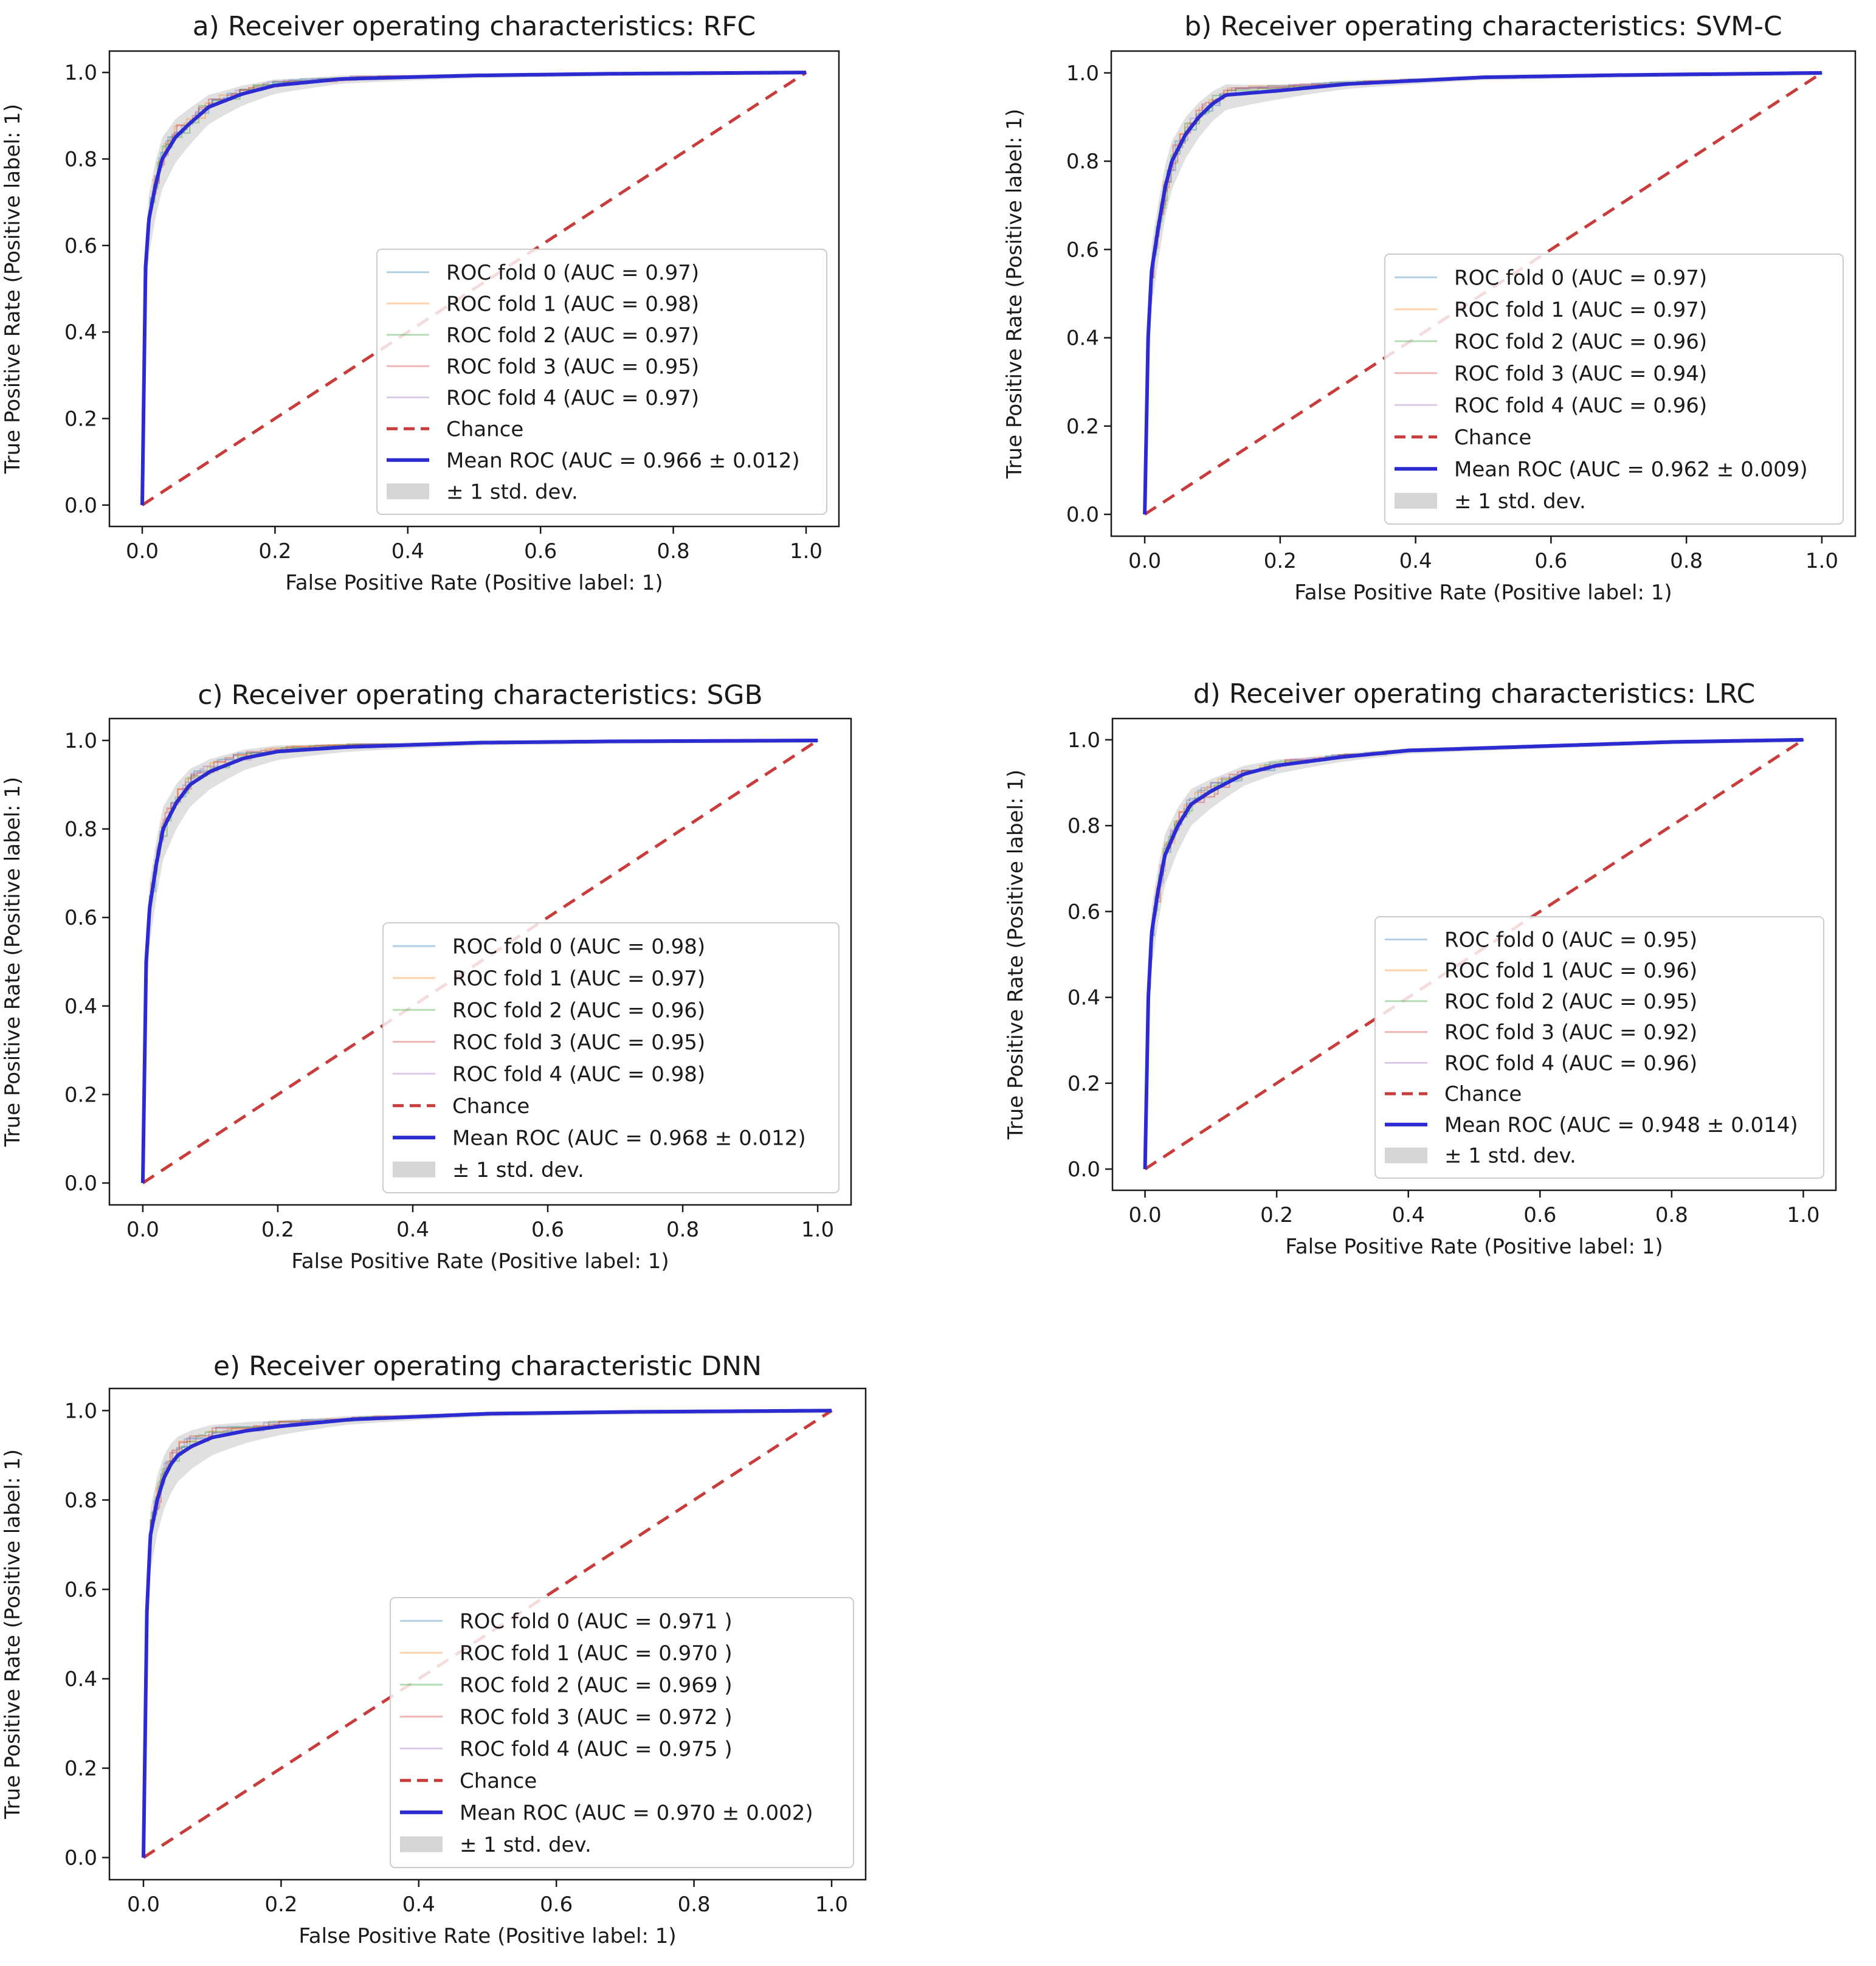  I want to click on panel-title: e) Receiver operating characteristic DNN, so click(487, 1367).